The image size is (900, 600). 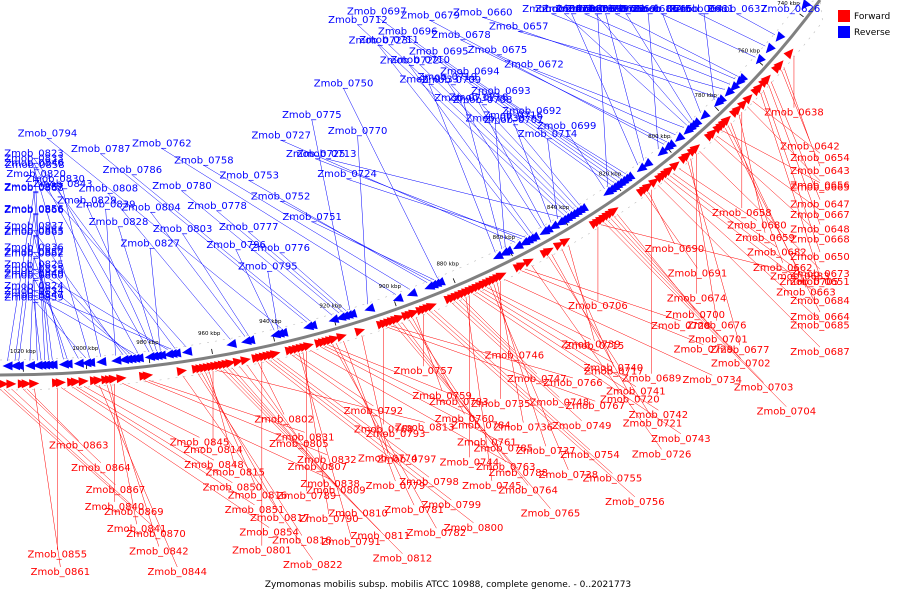 What do you see at coordinates (598, 306) in the screenshot?
I see `gene-label: Zmob_0706` at bounding box center [598, 306].